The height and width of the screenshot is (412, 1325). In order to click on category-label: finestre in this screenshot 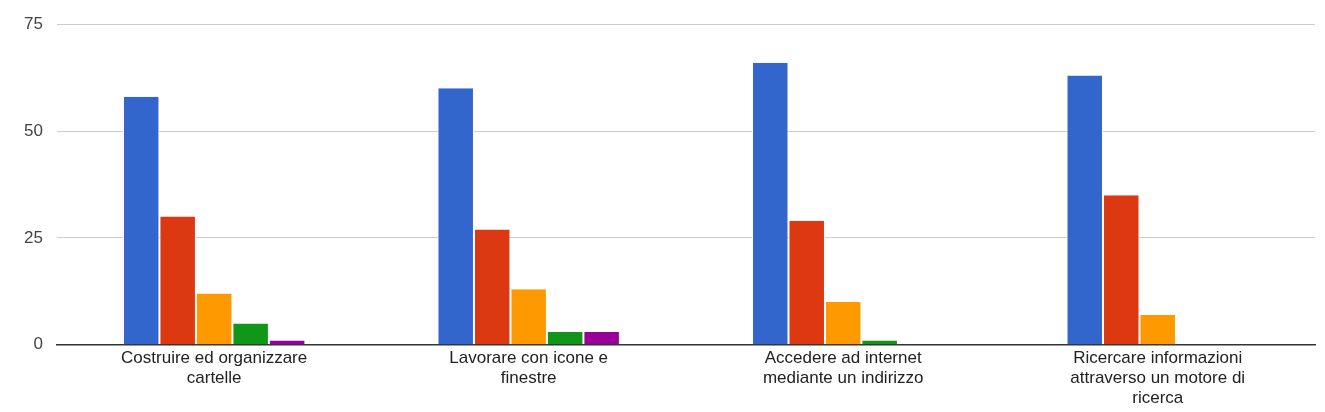, I will do `click(528, 378)`.